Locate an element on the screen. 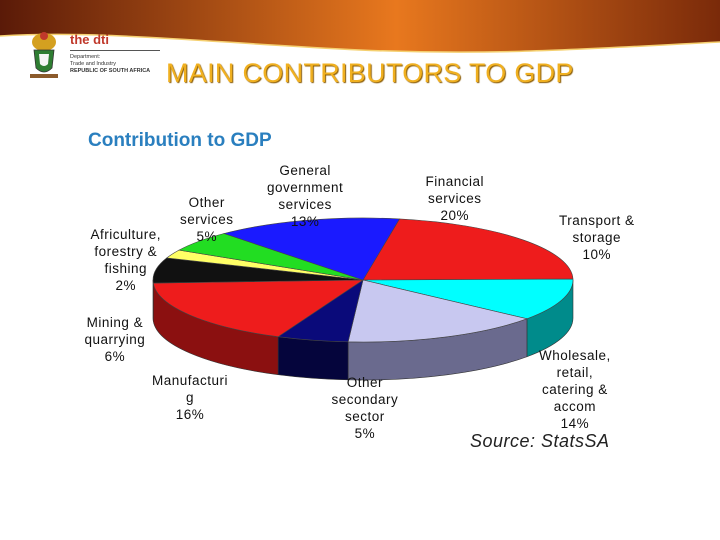 The width and height of the screenshot is (720, 540). slice-label-4: Manufacturi g 16% is located at coordinates (190, 397).